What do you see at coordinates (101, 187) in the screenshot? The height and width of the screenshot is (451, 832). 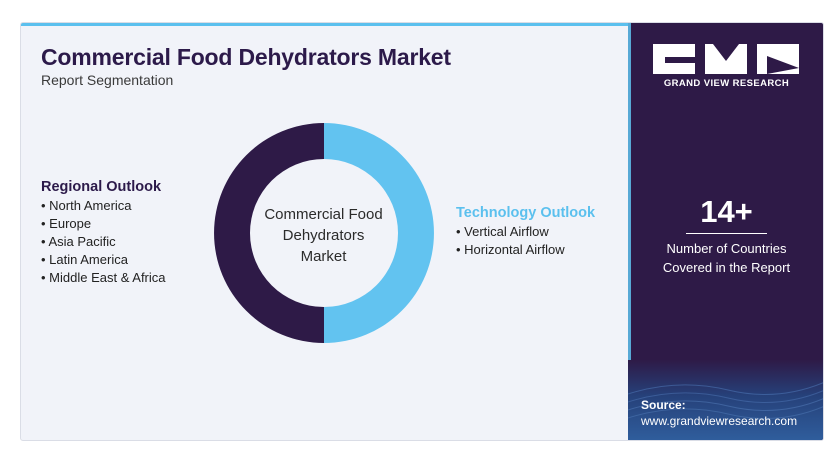 I see `regional-outlook-heading: Regional Outlook` at bounding box center [101, 187].